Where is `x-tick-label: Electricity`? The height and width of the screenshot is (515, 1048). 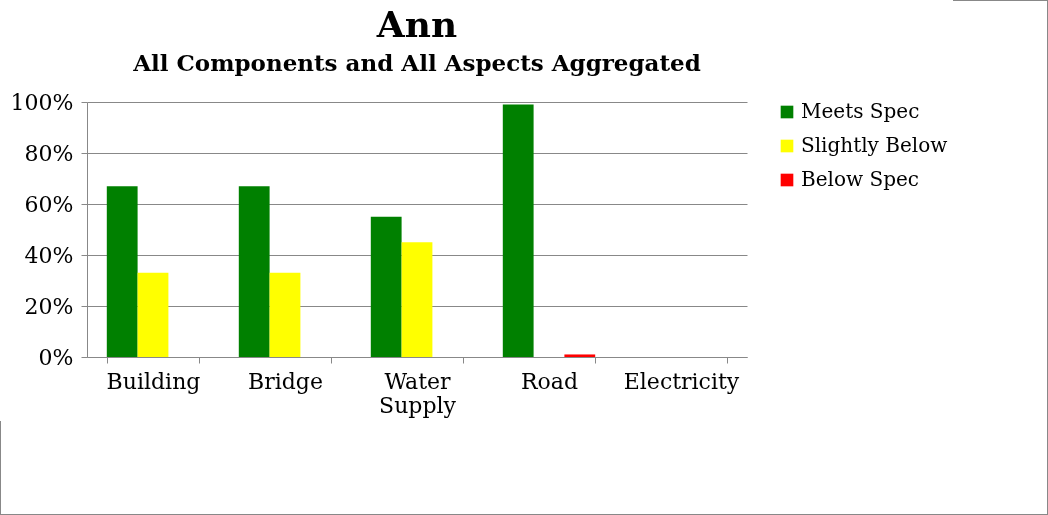
x-tick-label: Electricity is located at coordinates (681, 381).